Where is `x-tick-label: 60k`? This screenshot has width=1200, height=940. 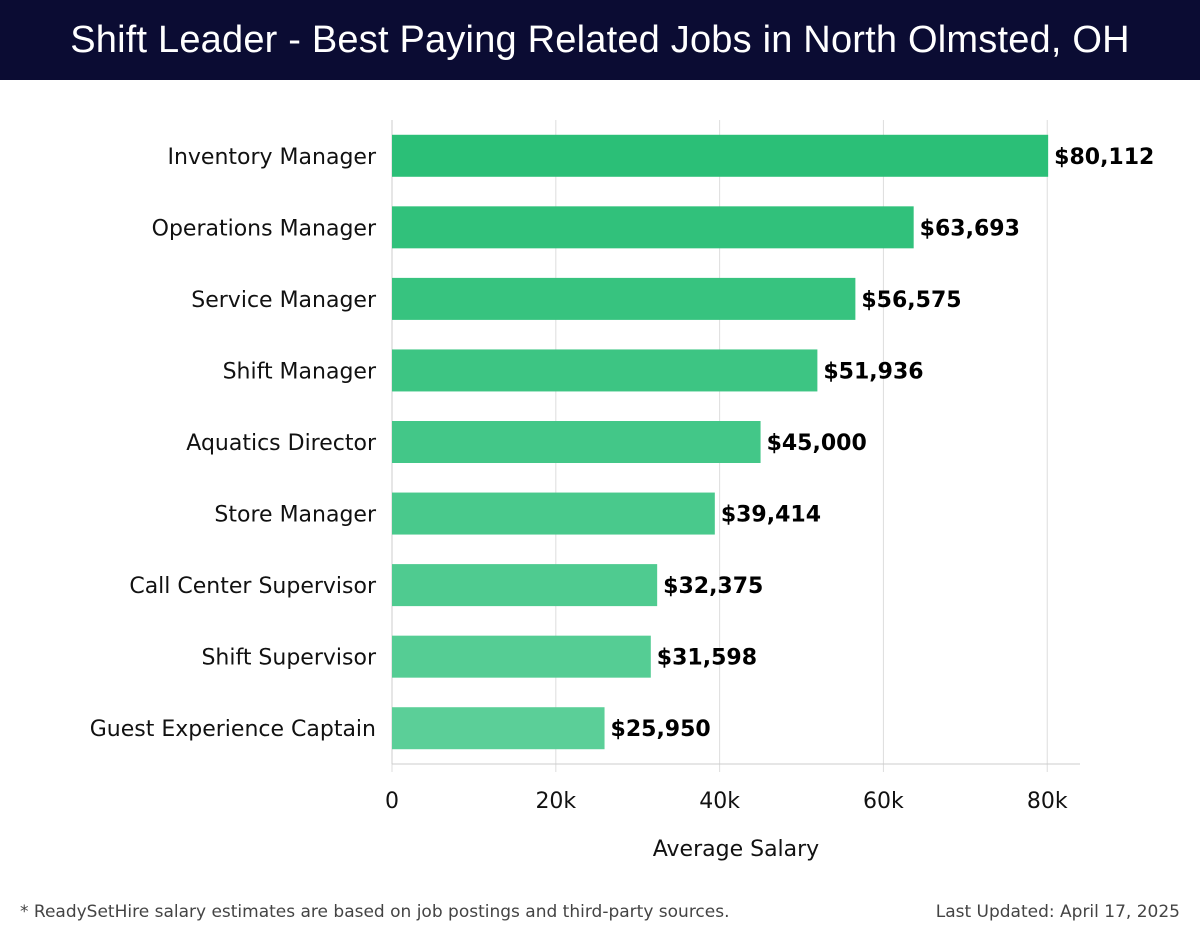 x-tick-label: 60k is located at coordinates (883, 801).